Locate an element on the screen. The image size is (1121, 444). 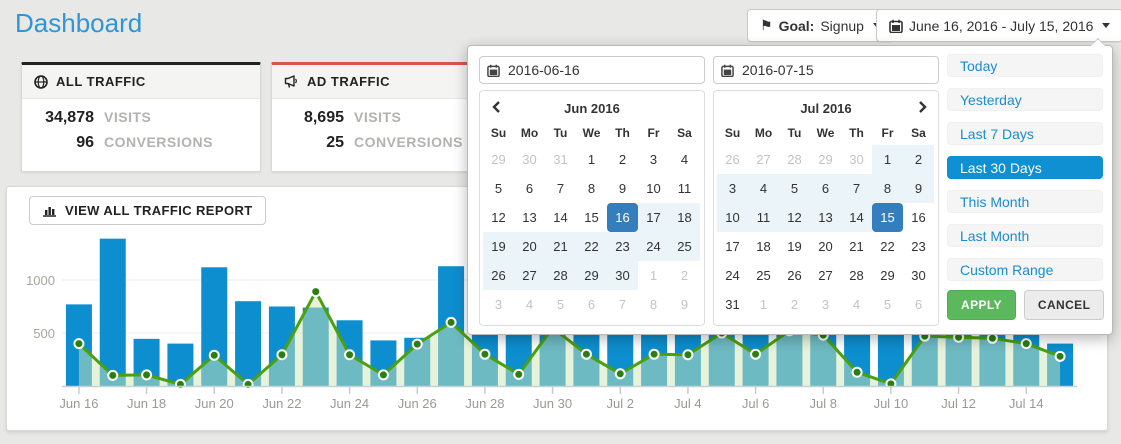
prev-month-icon is located at coordinates (496, 108).